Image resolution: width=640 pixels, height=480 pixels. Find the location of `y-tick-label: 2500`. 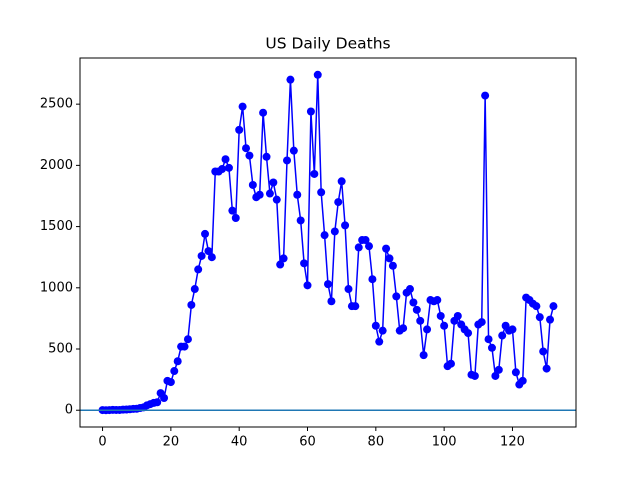

y-tick-label: 2500 is located at coordinates (56, 104).